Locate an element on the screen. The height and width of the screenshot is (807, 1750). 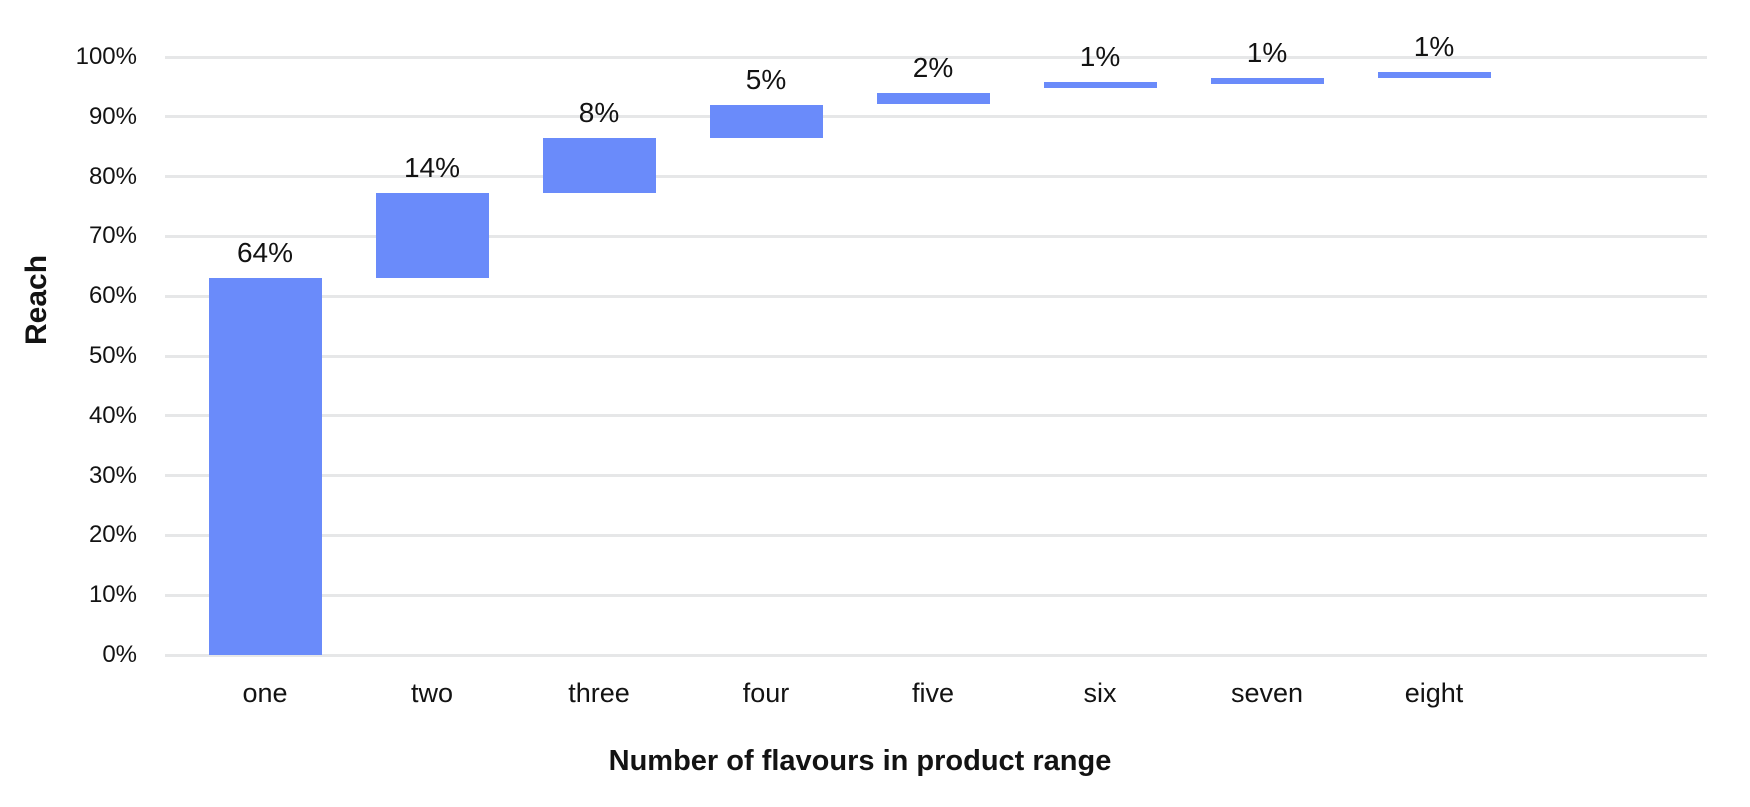
bar-value-label: 14% is located at coordinates (432, 167).